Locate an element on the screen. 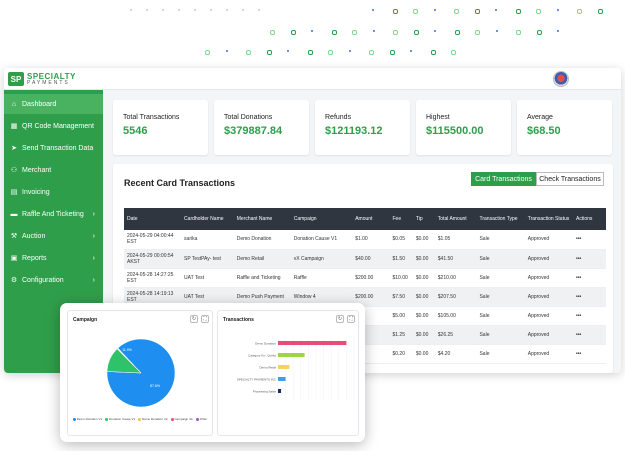 This screenshot has height=451, width=625. home-icon: ⌂ is located at coordinates (14, 104).